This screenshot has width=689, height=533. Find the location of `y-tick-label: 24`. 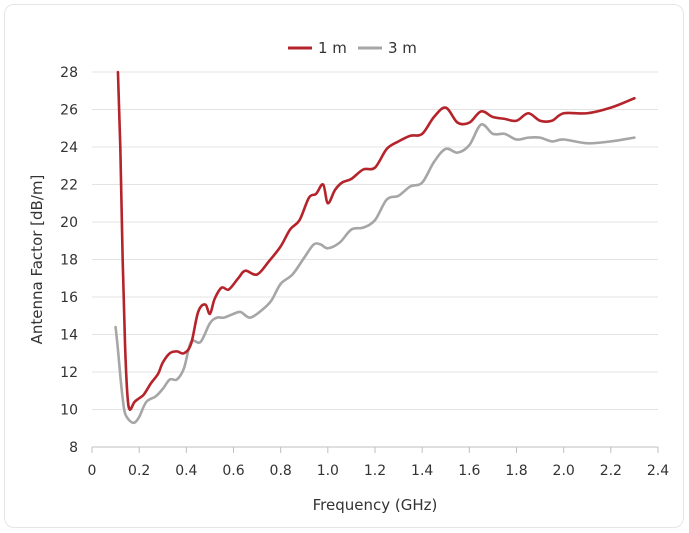

y-tick-label: 24 is located at coordinates (69, 148).